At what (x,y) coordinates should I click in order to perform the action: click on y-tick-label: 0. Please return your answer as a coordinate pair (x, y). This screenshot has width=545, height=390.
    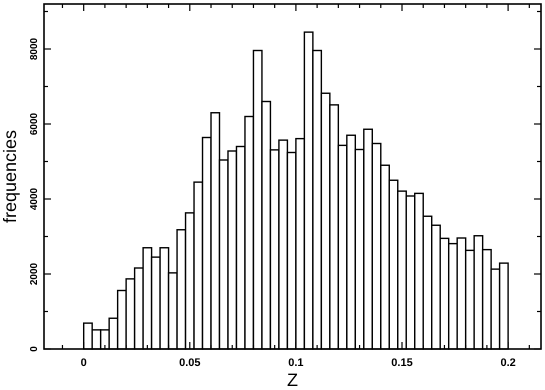
    Looking at the image, I should click on (34, 349).